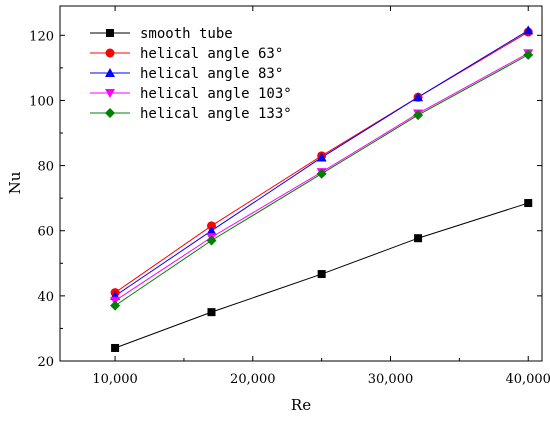 The height and width of the screenshot is (423, 550). What do you see at coordinates (15, 182) in the screenshot?
I see `y-axis-label: Nu` at bounding box center [15, 182].